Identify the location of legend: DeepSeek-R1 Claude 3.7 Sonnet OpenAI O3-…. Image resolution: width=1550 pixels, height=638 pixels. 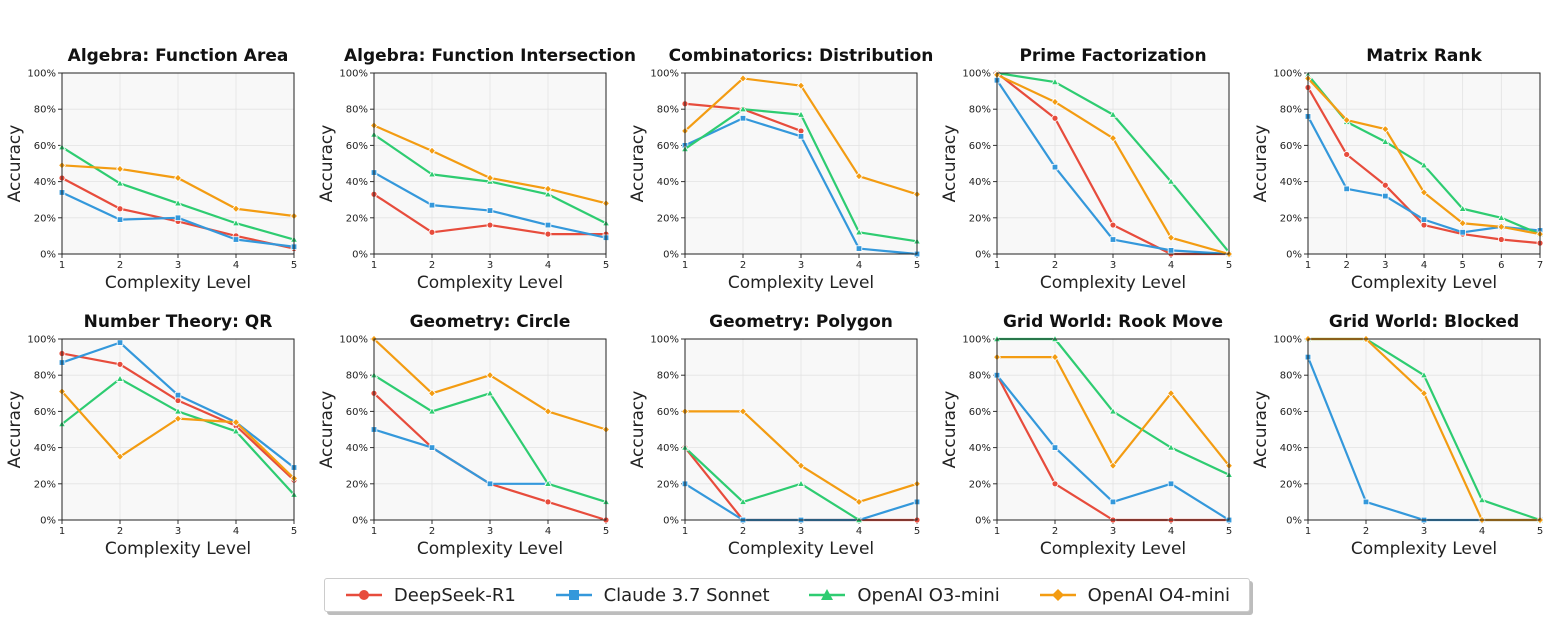
(787, 595).